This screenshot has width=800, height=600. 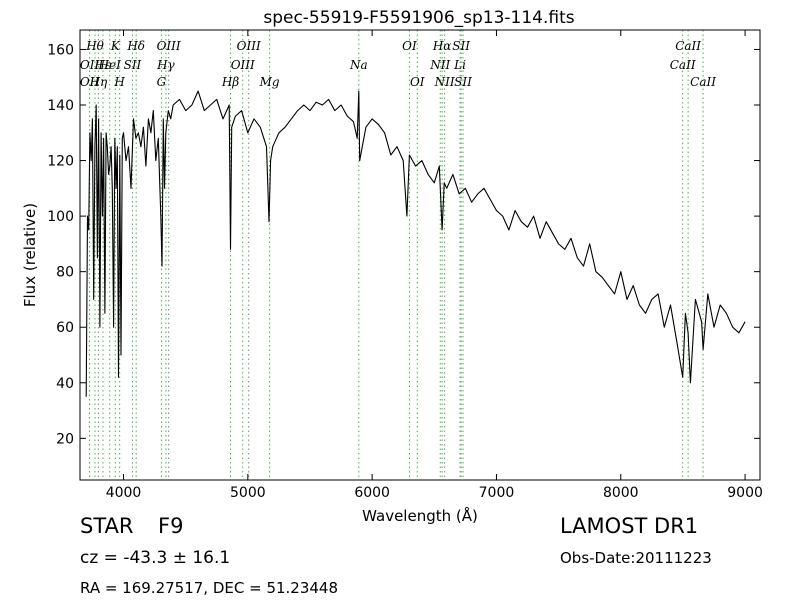 I want to click on x-tick-label: 9000, so click(x=745, y=493).